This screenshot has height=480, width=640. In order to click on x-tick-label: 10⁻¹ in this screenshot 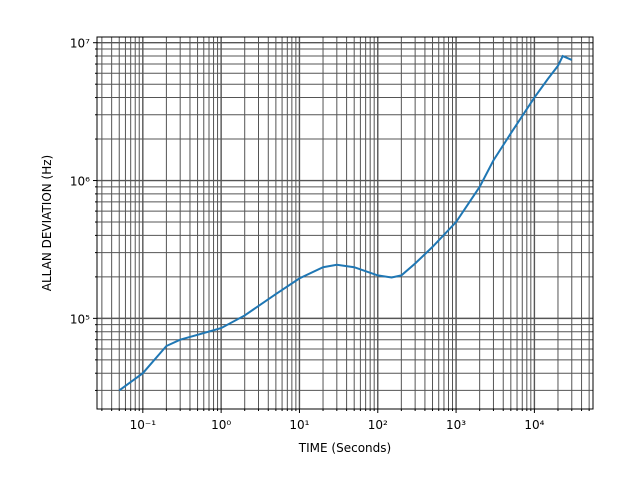, I will do `click(143, 425)`.